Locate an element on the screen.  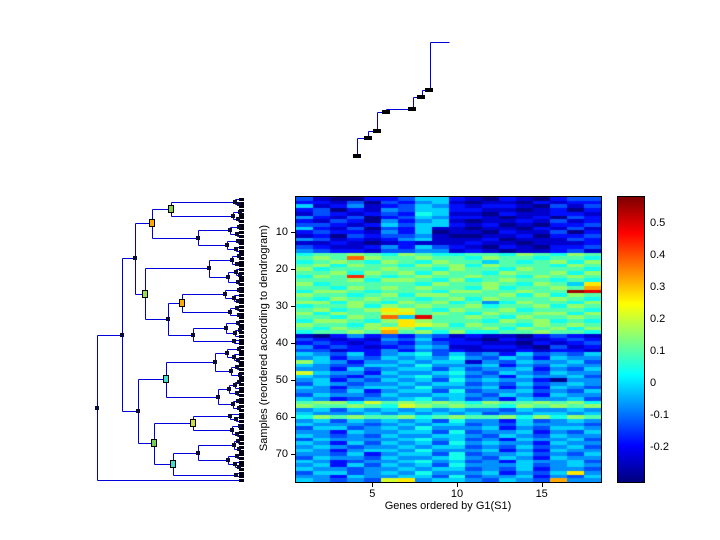
y-tick-label: 40 is located at coordinates (281, 343).